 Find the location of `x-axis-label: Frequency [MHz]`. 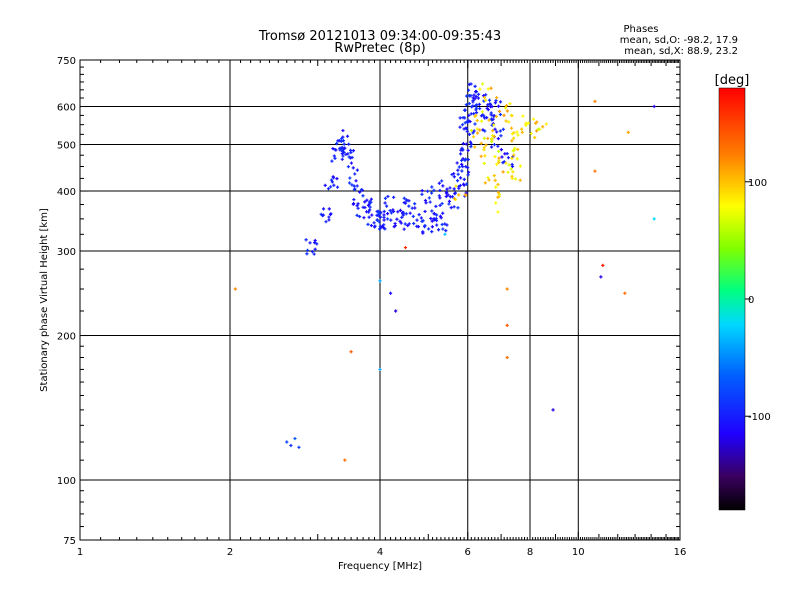

x-axis-label: Frequency [MHz] is located at coordinates (380, 566).